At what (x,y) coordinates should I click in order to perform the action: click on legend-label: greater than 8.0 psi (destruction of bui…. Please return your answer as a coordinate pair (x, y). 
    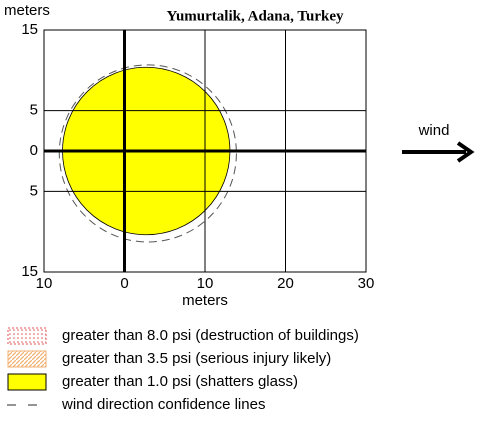
    Looking at the image, I should click on (210, 335).